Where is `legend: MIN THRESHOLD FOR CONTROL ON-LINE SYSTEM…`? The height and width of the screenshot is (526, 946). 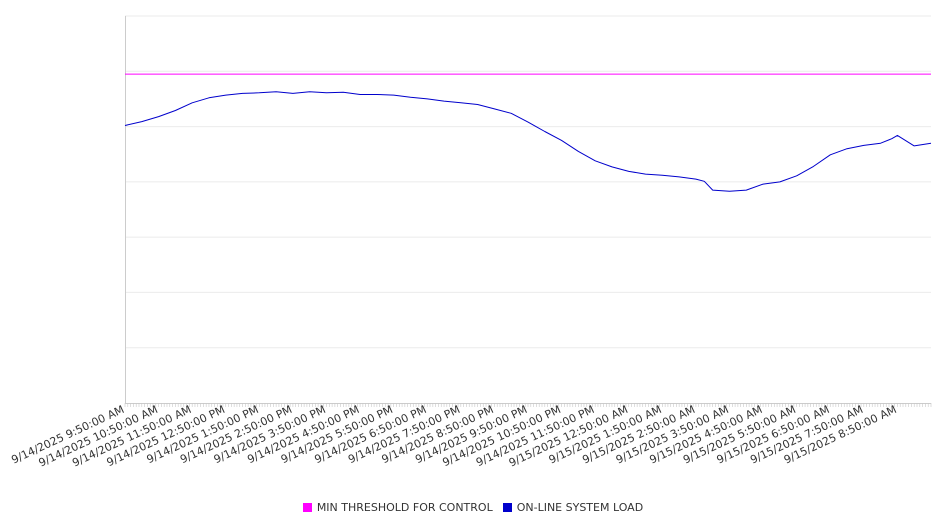
legend: MIN THRESHOLD FOR CONTROL ON-LINE SYSTEM… is located at coordinates (473, 507).